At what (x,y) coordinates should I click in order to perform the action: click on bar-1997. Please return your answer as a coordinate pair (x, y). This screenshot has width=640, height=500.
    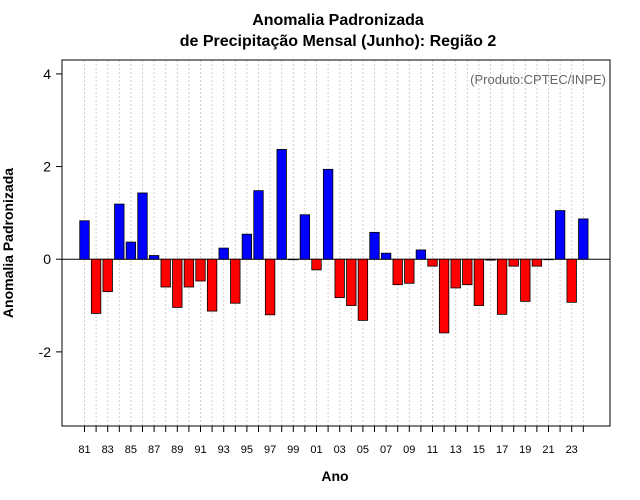
    Looking at the image, I should click on (270, 287).